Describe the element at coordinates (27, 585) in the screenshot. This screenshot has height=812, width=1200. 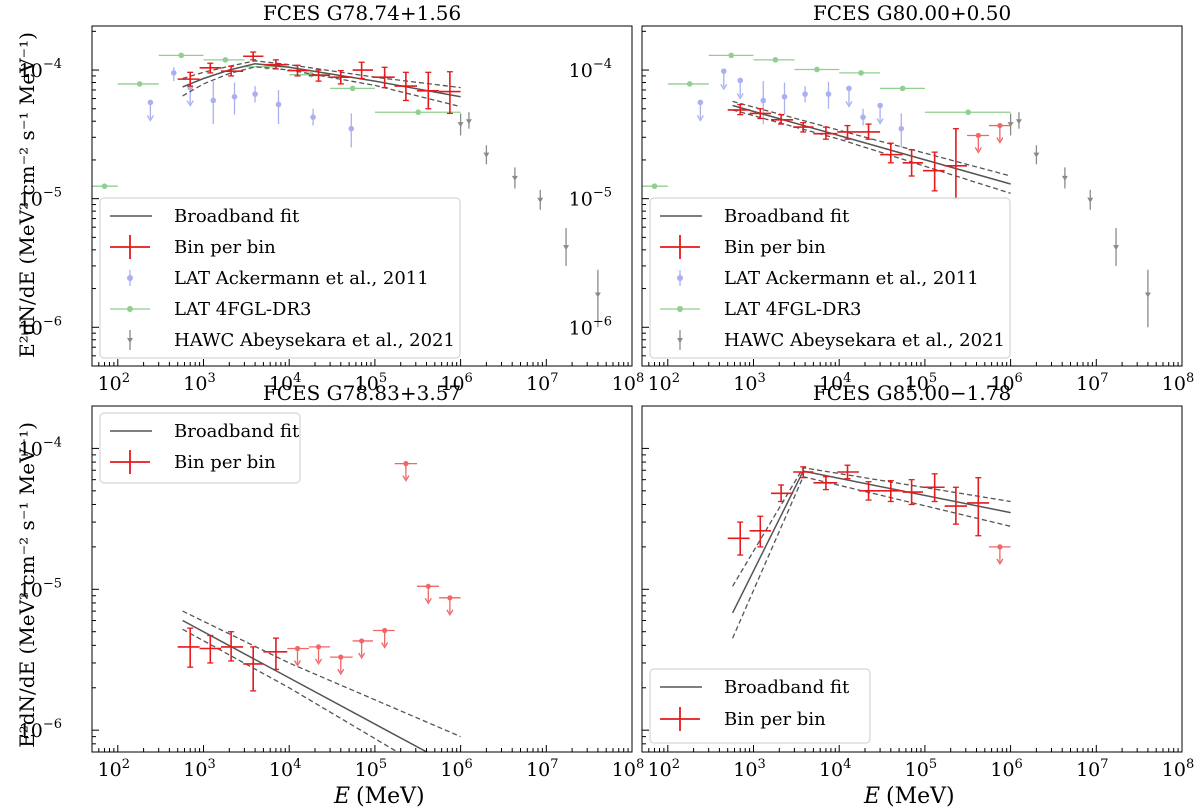
I see `y-axis-label-text-bottom: E²dN/dE (MeV² cm⁻² s⁻¹ MeV⁻¹)` at that location.